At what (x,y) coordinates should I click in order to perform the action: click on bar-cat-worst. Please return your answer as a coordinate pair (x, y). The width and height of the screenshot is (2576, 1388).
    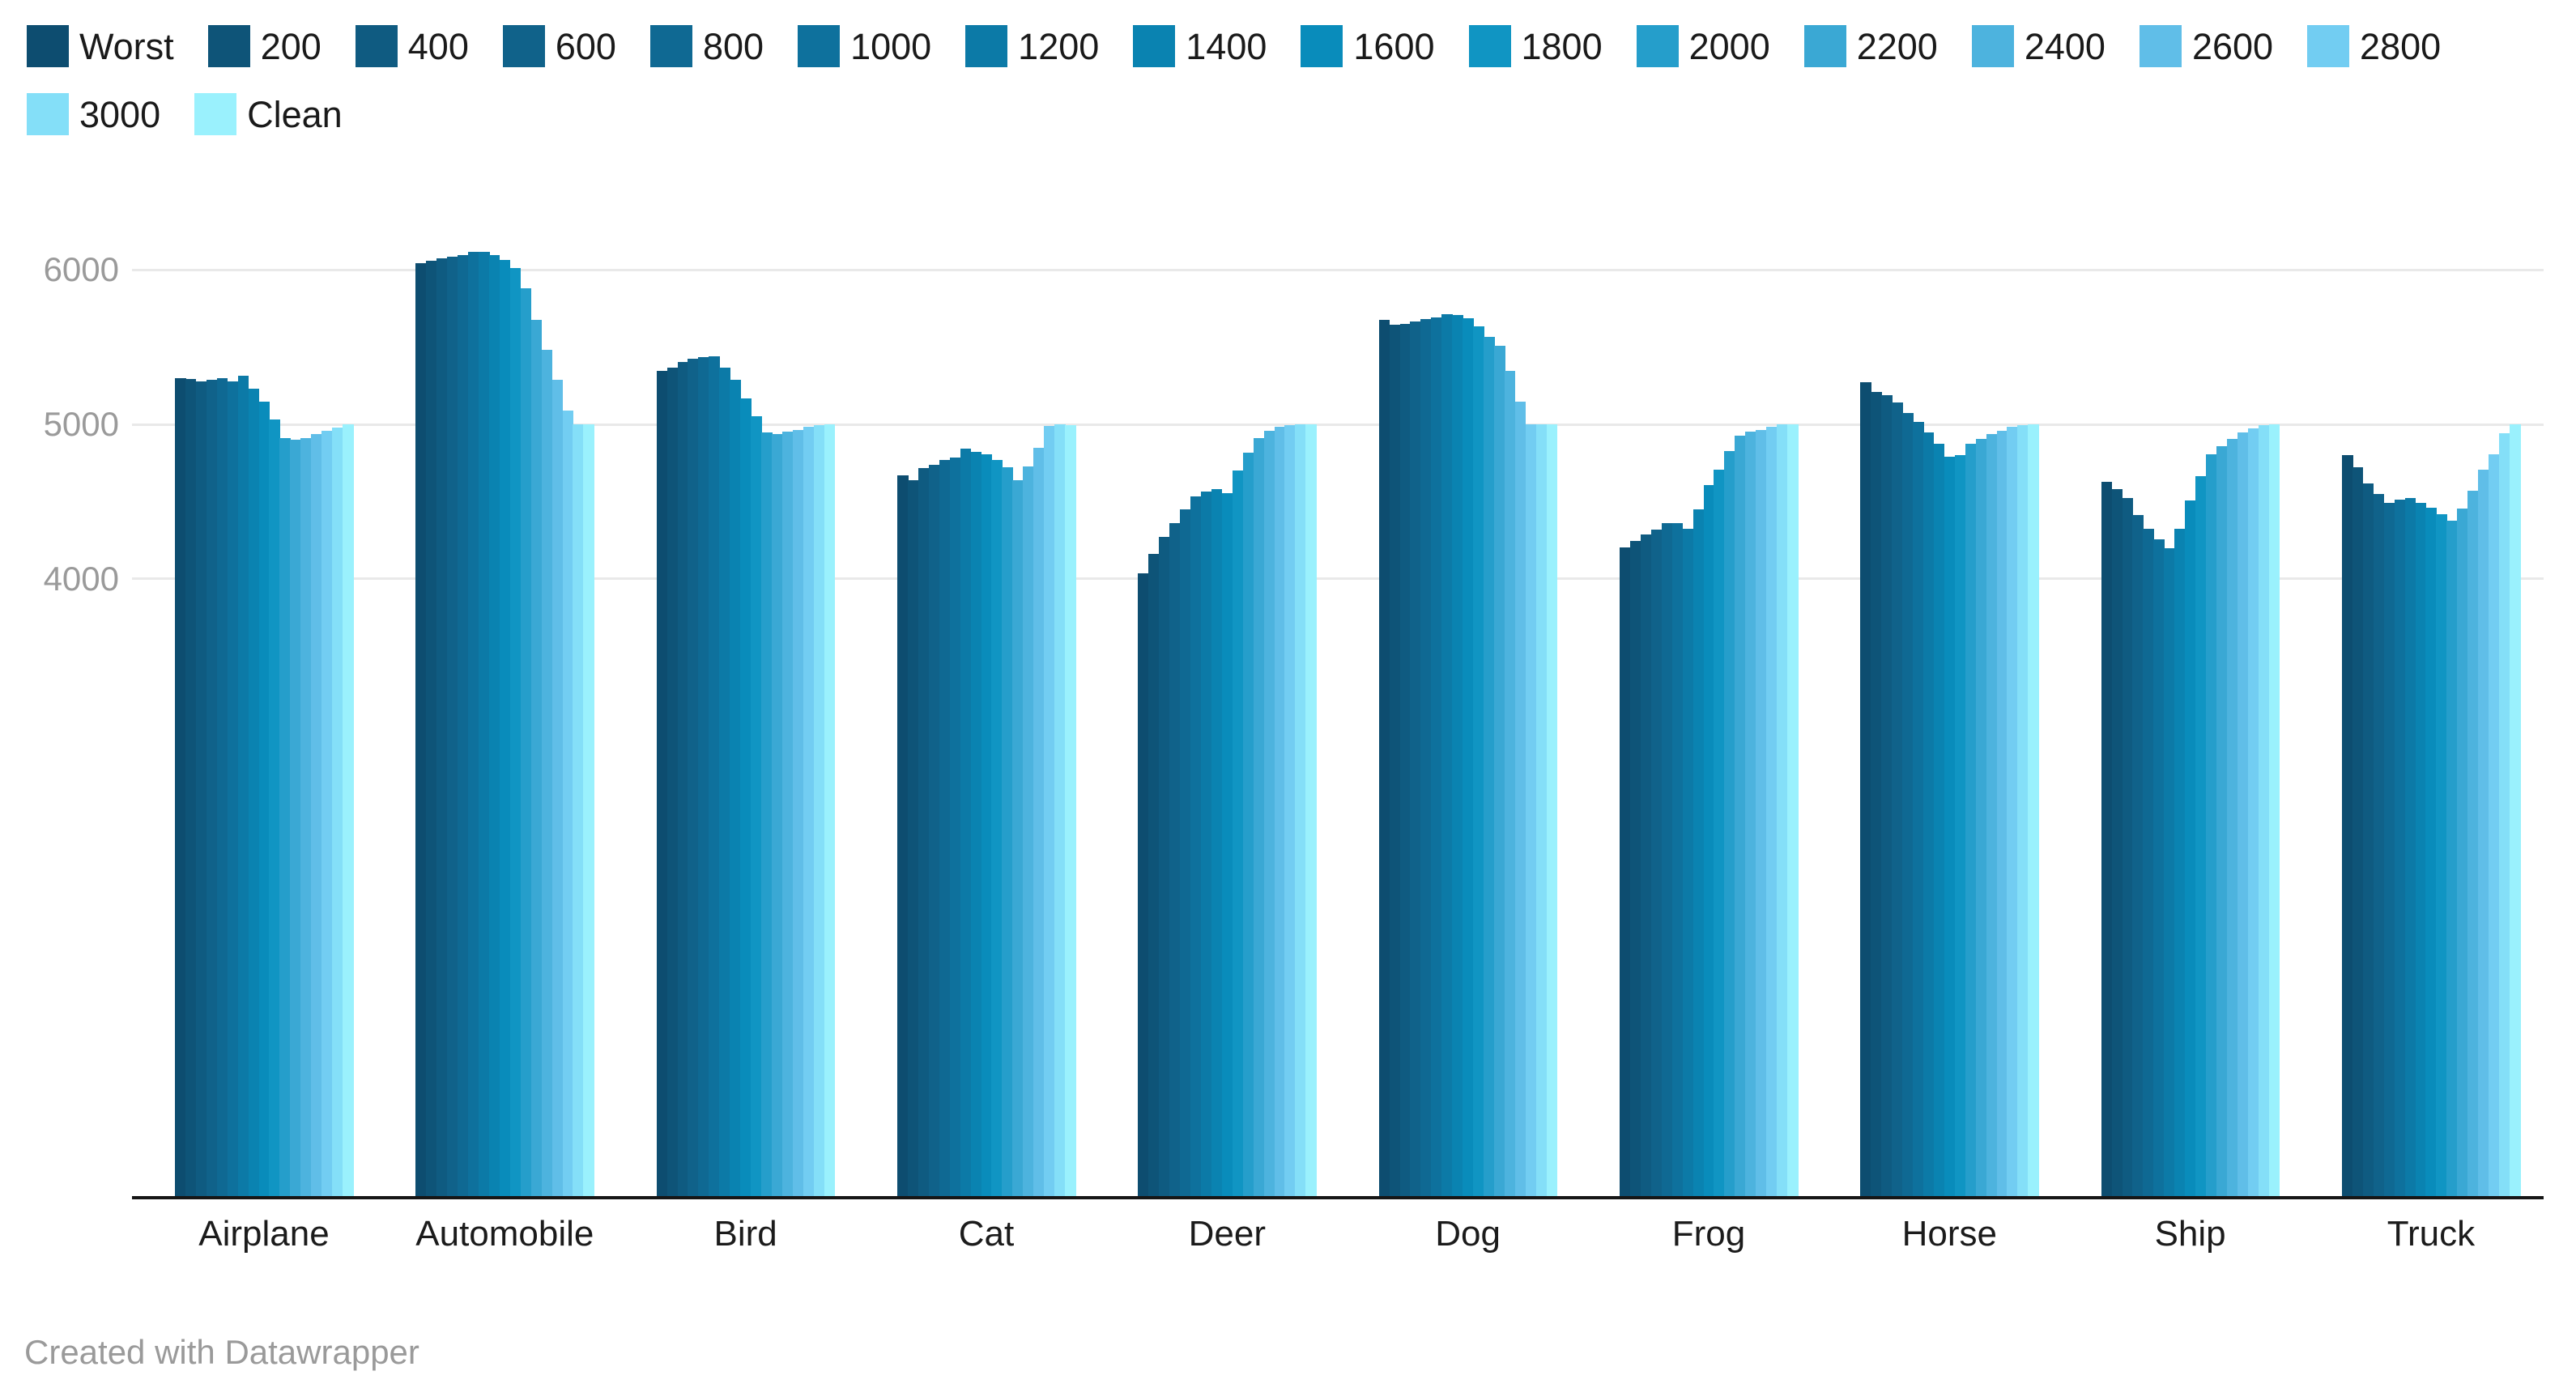
    Looking at the image, I should click on (902, 836).